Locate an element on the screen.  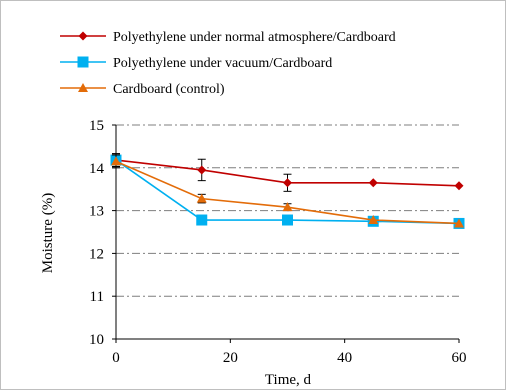
x-axis-title: Time, d is located at coordinates (288, 380).